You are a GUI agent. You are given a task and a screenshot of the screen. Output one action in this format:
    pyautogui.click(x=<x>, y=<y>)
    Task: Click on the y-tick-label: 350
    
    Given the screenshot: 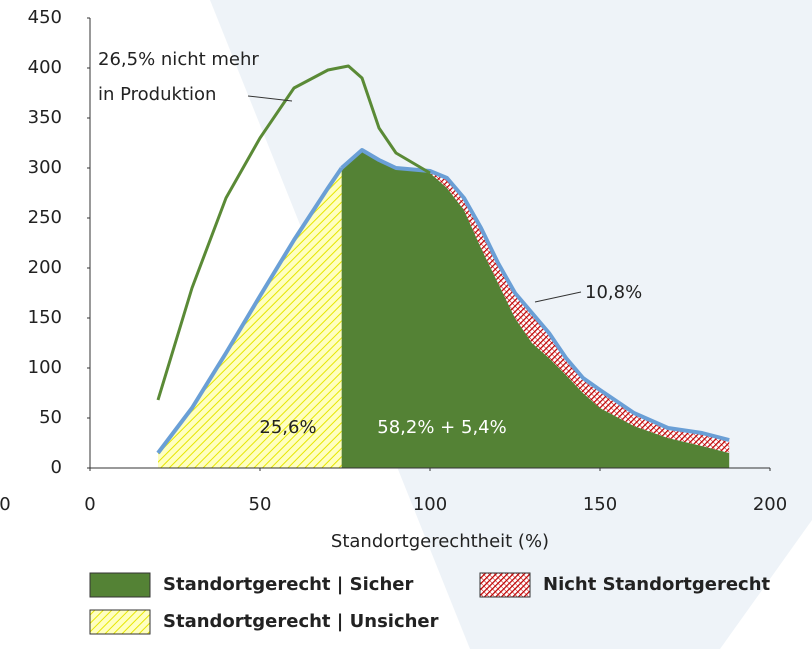 What is the action you would take?
    pyautogui.click(x=45, y=117)
    